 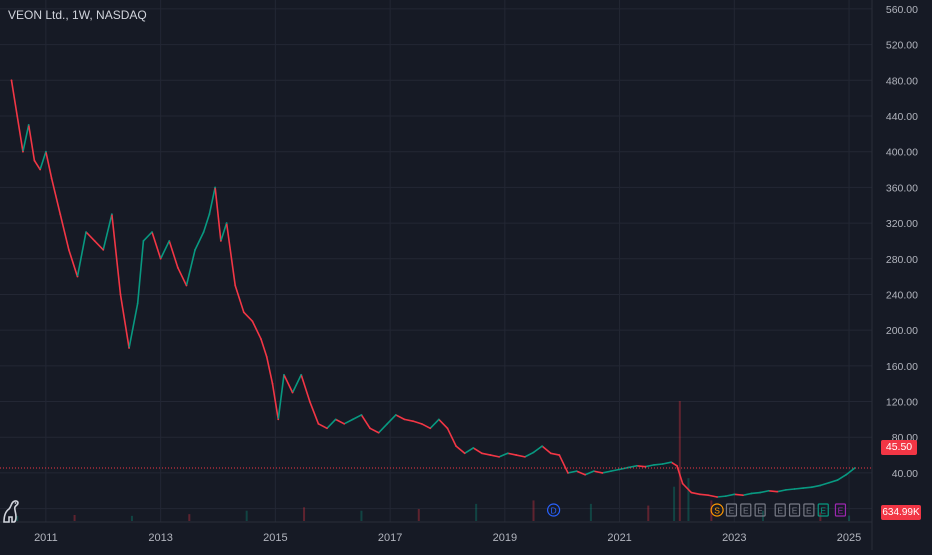 I want to click on y-tick-label: 120.00, so click(x=902, y=403).